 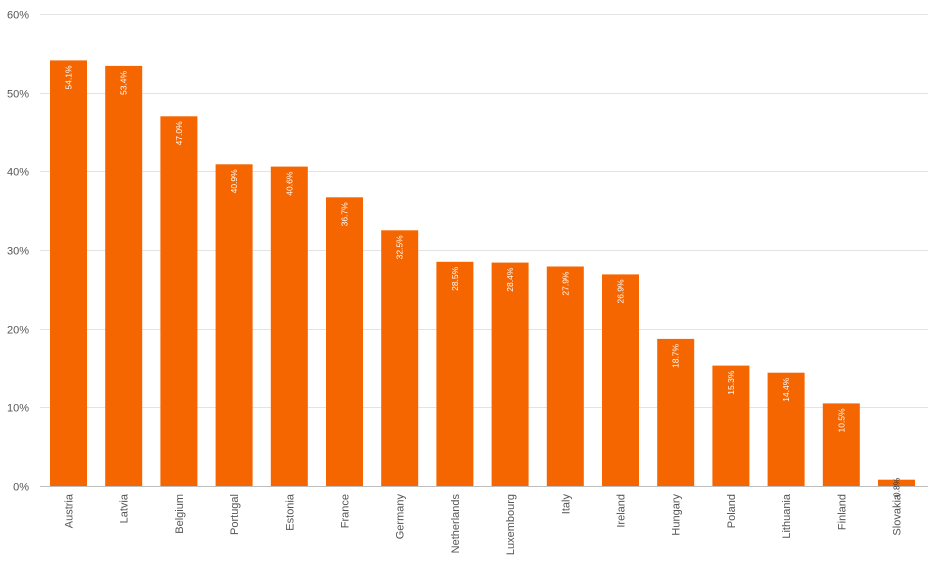 What do you see at coordinates (344, 342) in the screenshot?
I see `bar-france` at bounding box center [344, 342].